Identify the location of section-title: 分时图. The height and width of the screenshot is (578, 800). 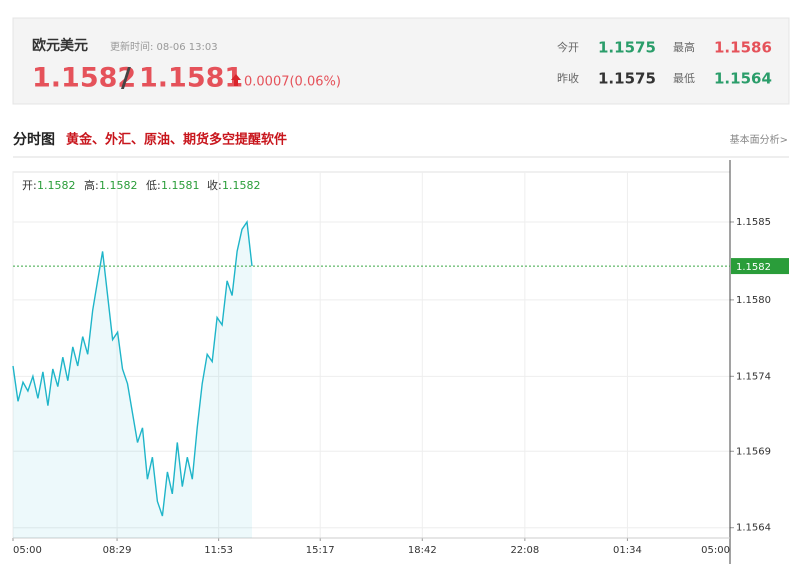
(34, 139).